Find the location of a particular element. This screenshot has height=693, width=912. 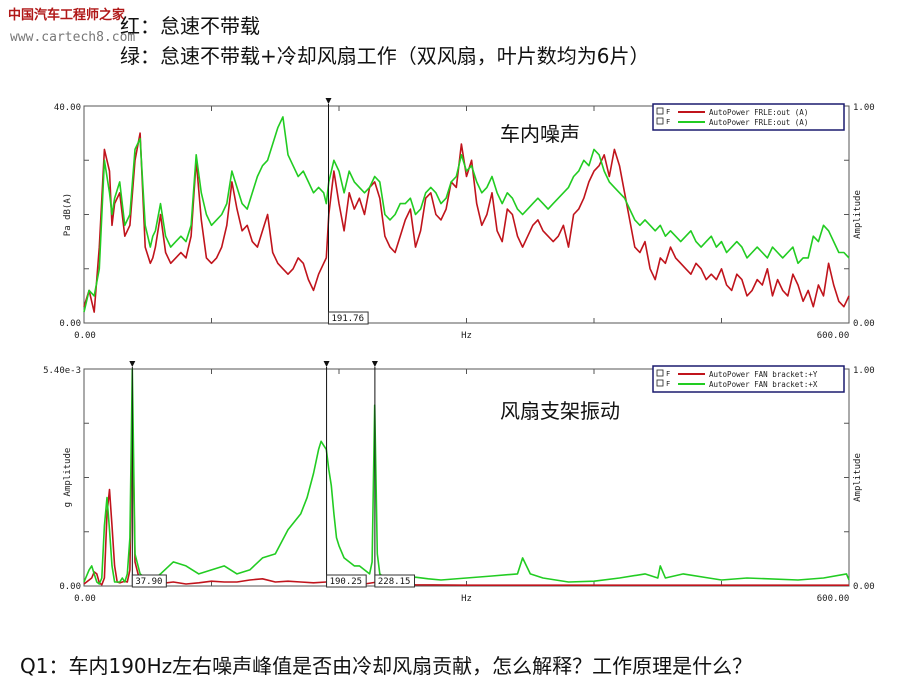

header-line-green: 绿：怠速不带载+冷却风扇工作（双风扇，叶片数均为6片） is located at coordinates (385, 56).